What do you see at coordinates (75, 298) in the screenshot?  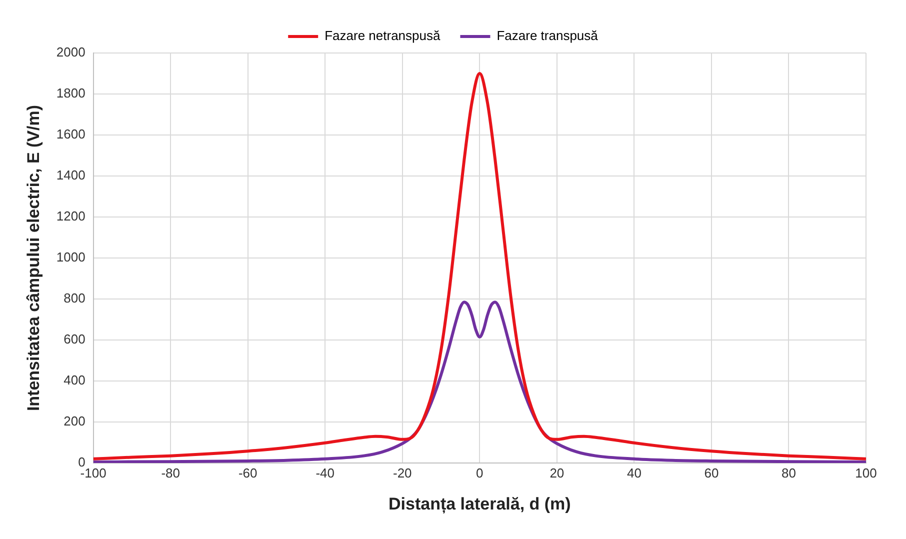 I see `y-tick-label: 800` at bounding box center [75, 298].